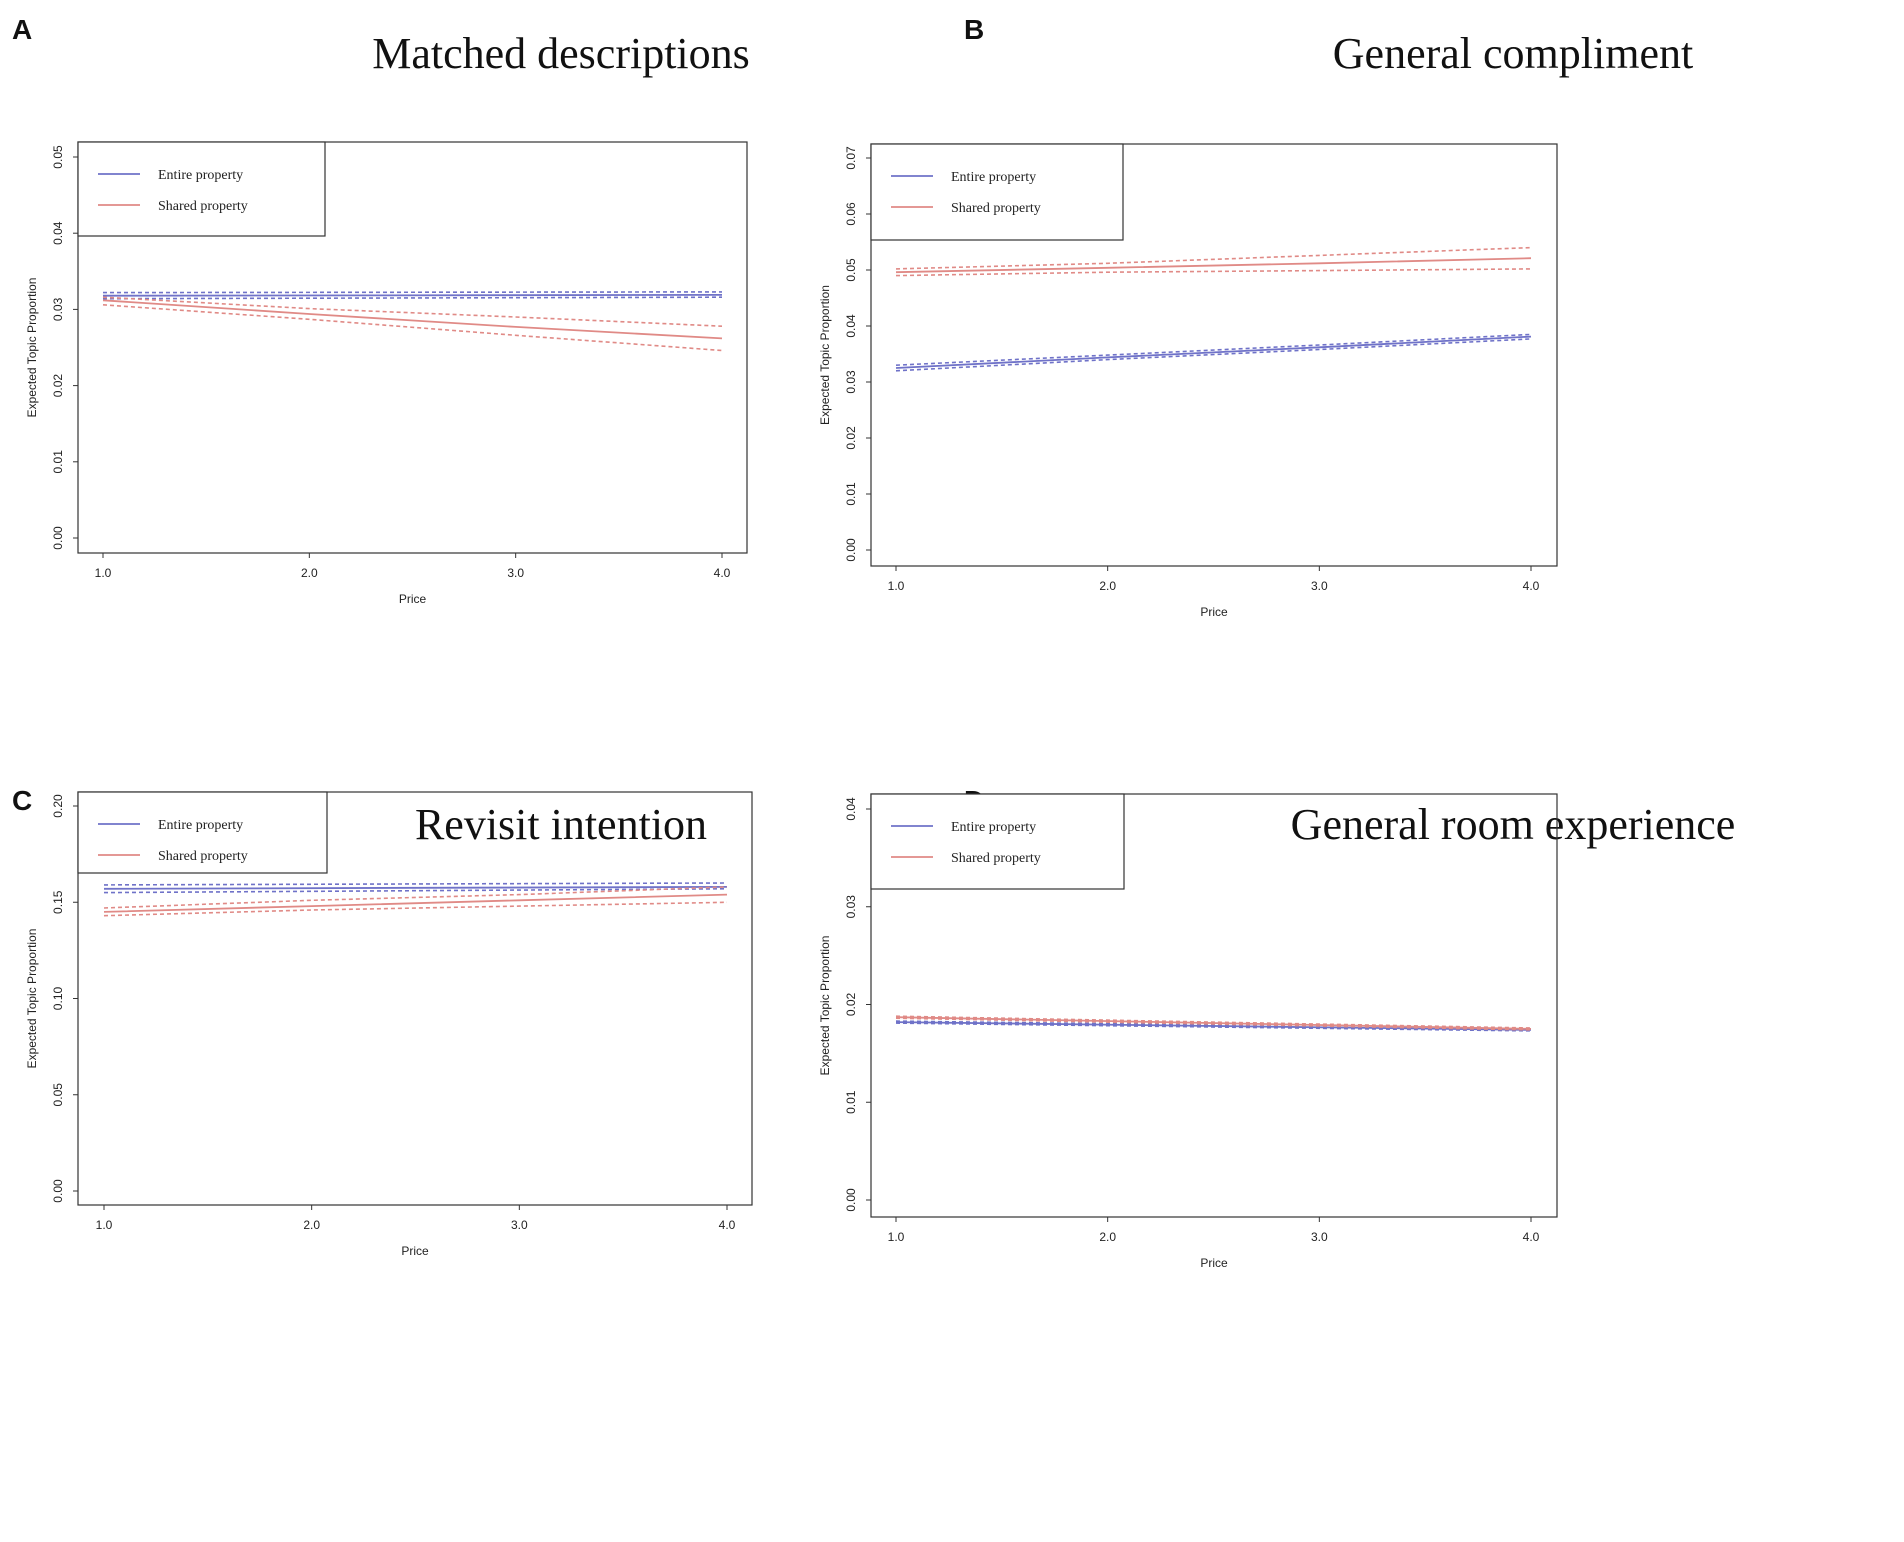  I want to click on chart-title: Matched descriptions, so click(561, 53).